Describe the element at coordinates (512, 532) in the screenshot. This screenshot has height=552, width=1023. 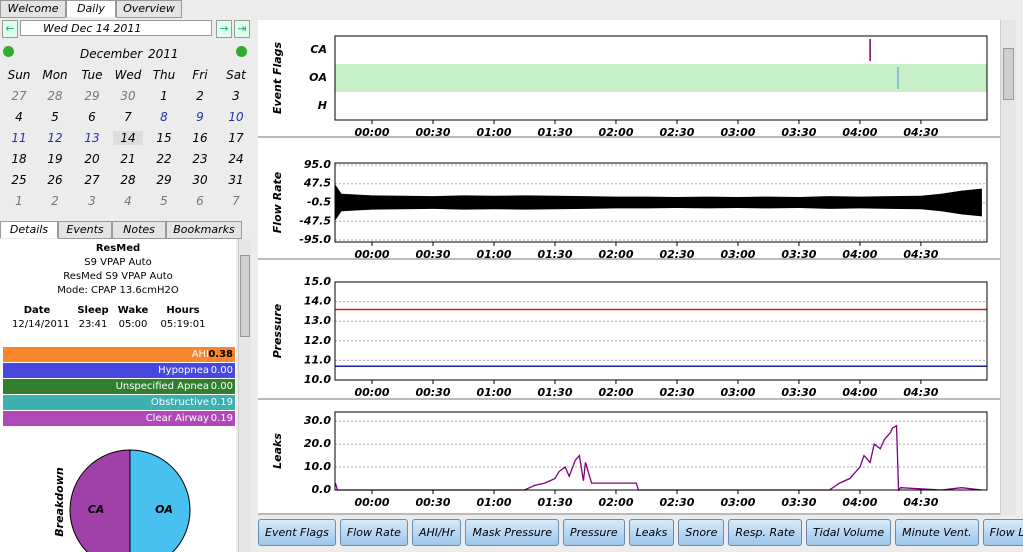
I see `graph-toggle-button: Mask Pressure` at that location.